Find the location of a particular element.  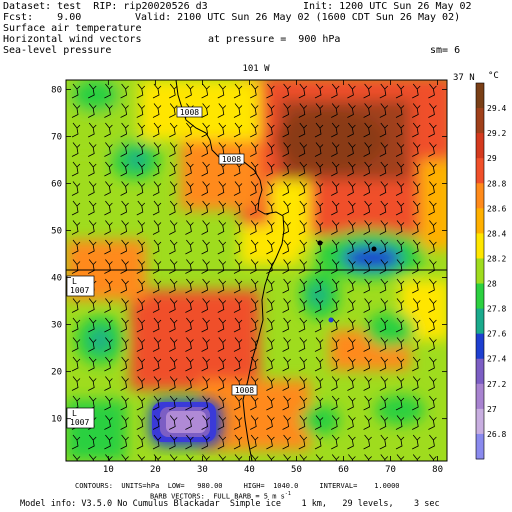

y-tick-label: 20 is located at coordinates (56, 373).